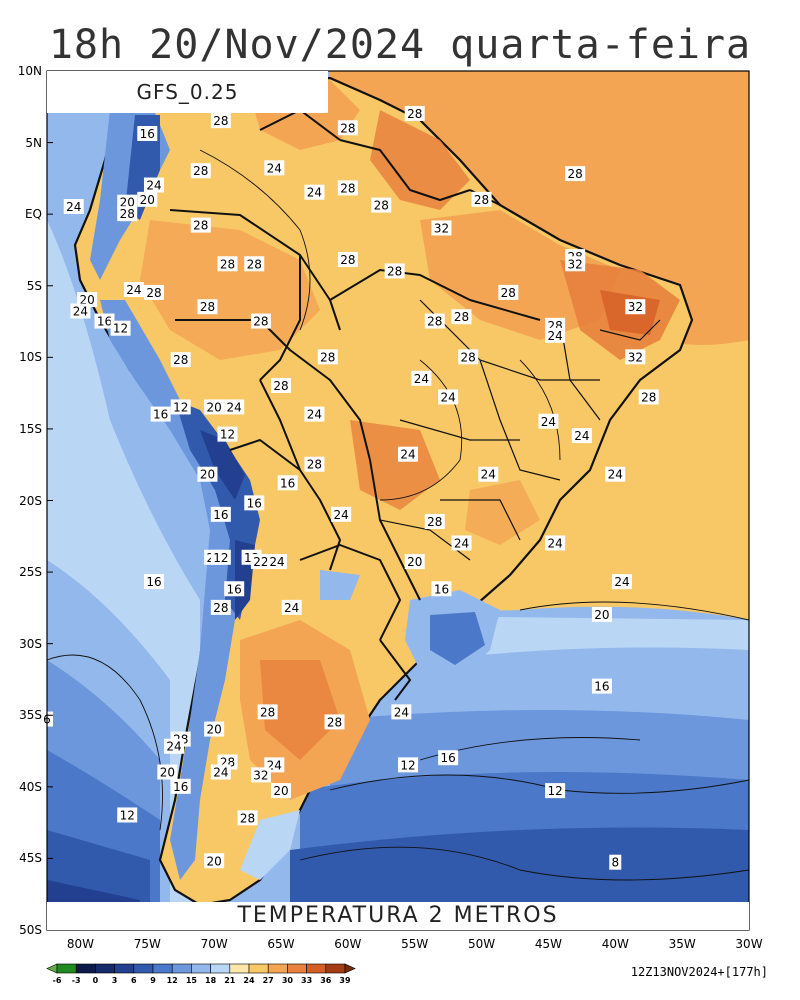  I want to click on lat-label: 35S, so click(30, 715).